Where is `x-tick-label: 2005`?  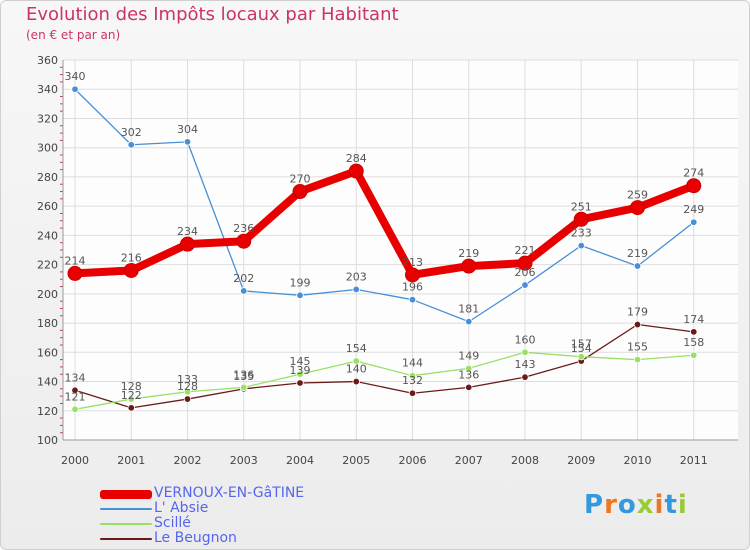 x-tick-label: 2005 is located at coordinates (356, 460).